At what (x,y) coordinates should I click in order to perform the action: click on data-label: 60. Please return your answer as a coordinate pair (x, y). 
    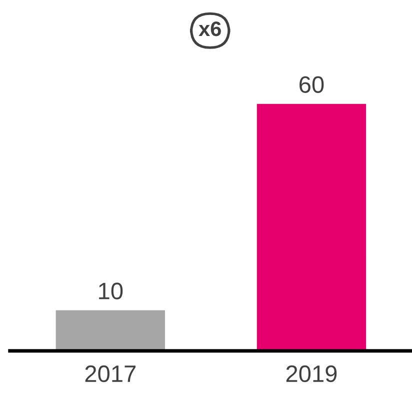
    Looking at the image, I should click on (312, 84).